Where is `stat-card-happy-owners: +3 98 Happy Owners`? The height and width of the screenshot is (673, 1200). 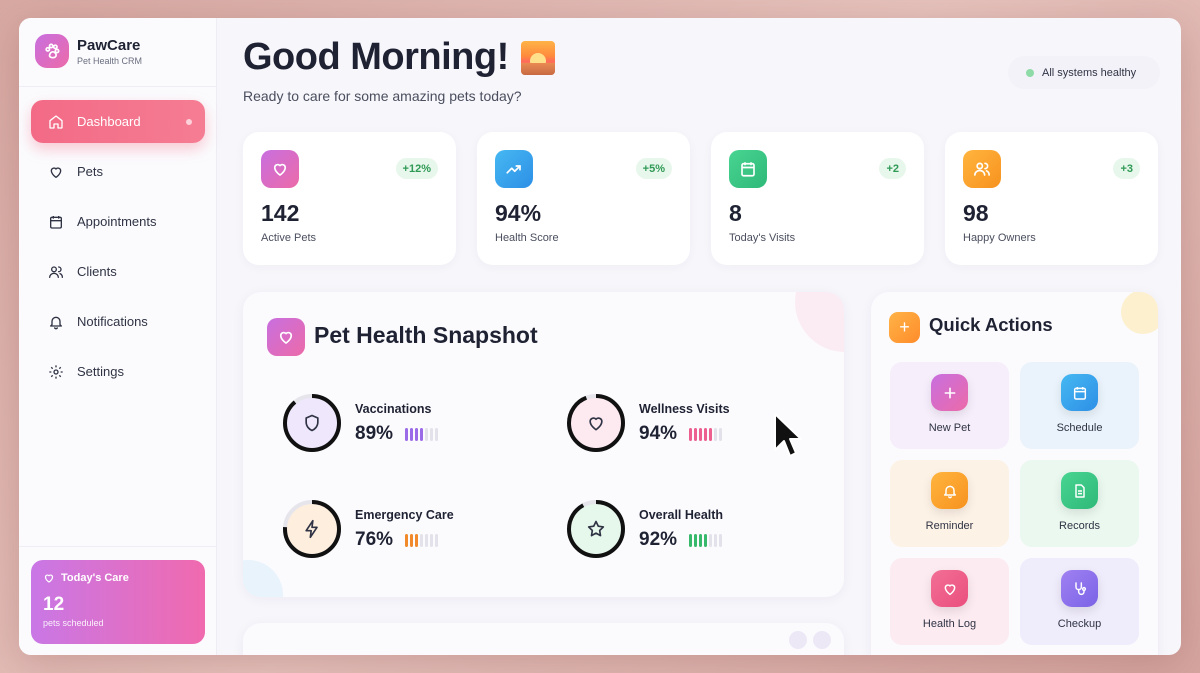
stat-card-happy-owners: +3 98 Happy Owners is located at coordinates (1051, 198).